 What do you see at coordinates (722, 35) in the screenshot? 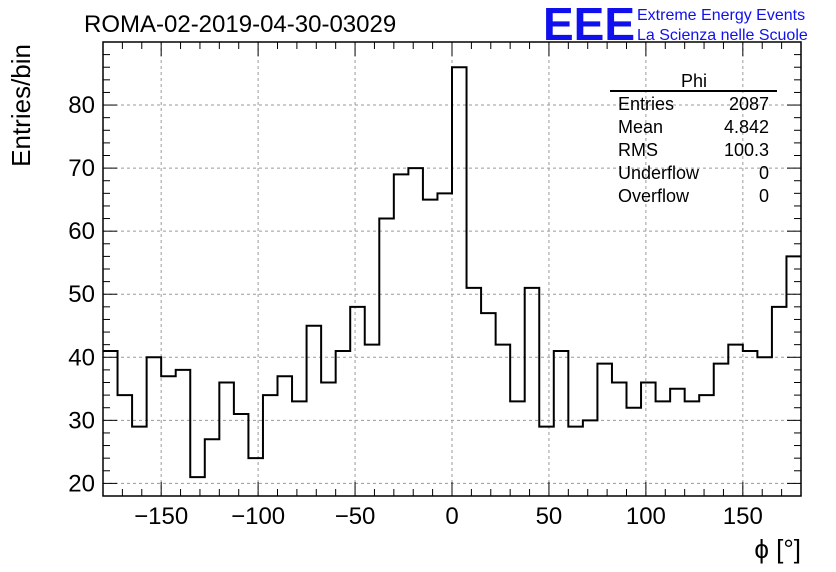
I see `logo-subtitle-line2: La Scienza nelle Scuole` at bounding box center [722, 35].